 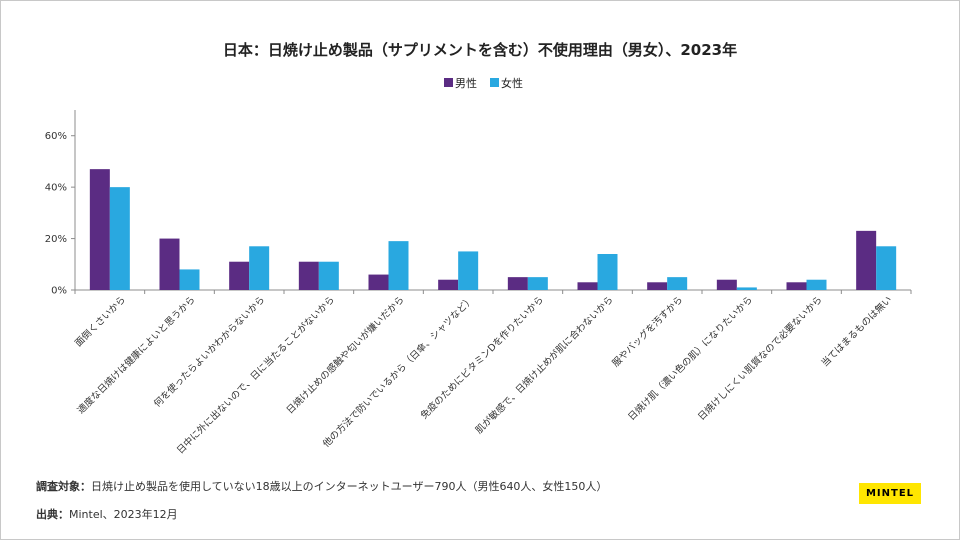 What do you see at coordinates (136, 355) in the screenshot?
I see `x-tick-label: 適度な日焼けは健康によいと思うから` at bounding box center [136, 355].